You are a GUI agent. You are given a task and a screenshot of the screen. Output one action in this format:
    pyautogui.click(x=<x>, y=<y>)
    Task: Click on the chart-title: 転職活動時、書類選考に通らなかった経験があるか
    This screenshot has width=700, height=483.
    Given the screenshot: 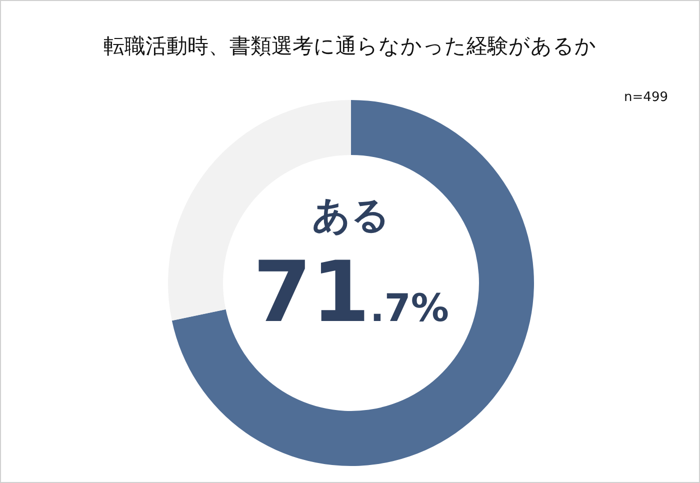 What is the action you would take?
    pyautogui.click(x=350, y=46)
    